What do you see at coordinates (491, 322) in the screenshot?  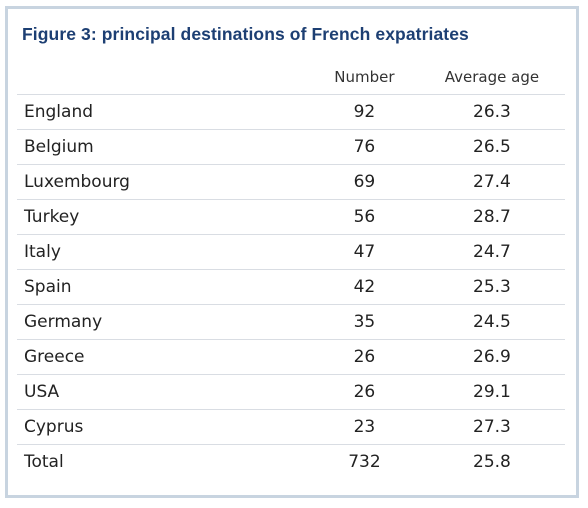 I see `average-age-cell: 24.5` at bounding box center [491, 322].